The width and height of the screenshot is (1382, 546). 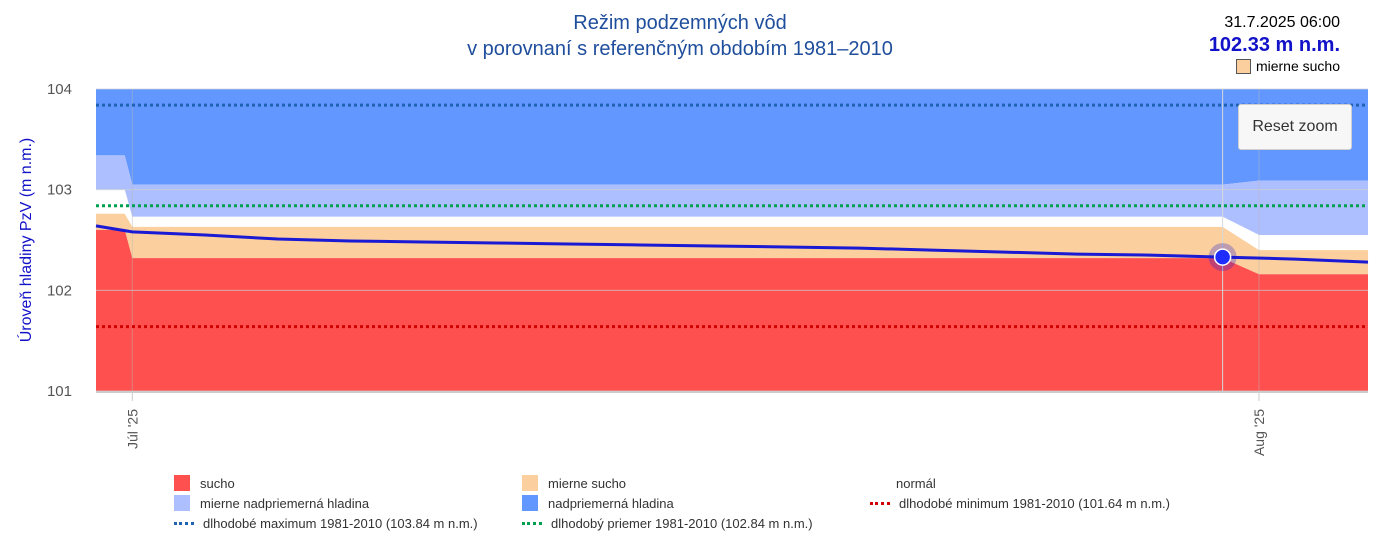 I want to click on highlight-point, so click(x=1222, y=257).